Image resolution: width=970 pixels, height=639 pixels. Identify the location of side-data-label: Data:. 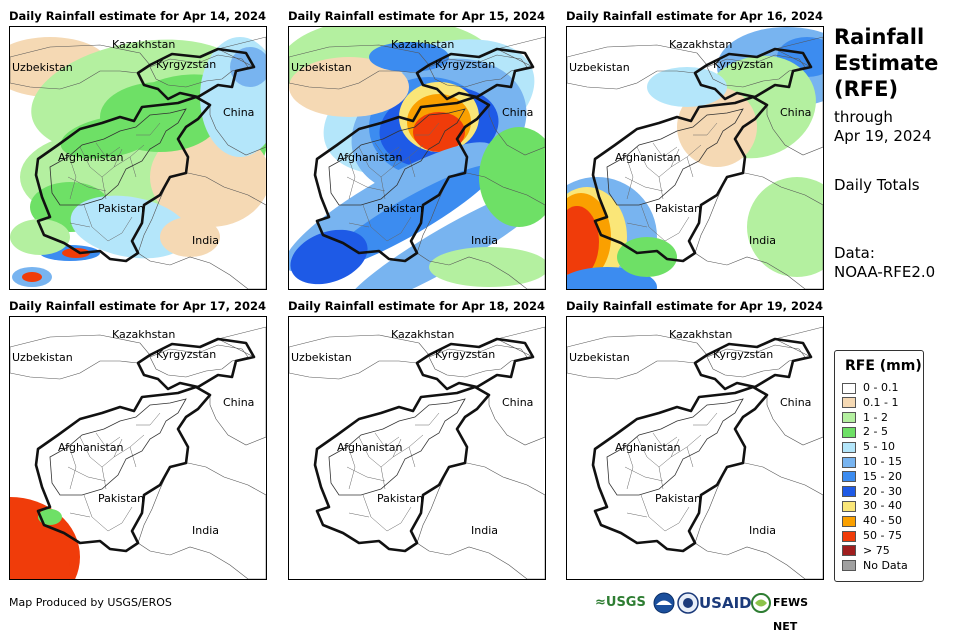
(854, 253).